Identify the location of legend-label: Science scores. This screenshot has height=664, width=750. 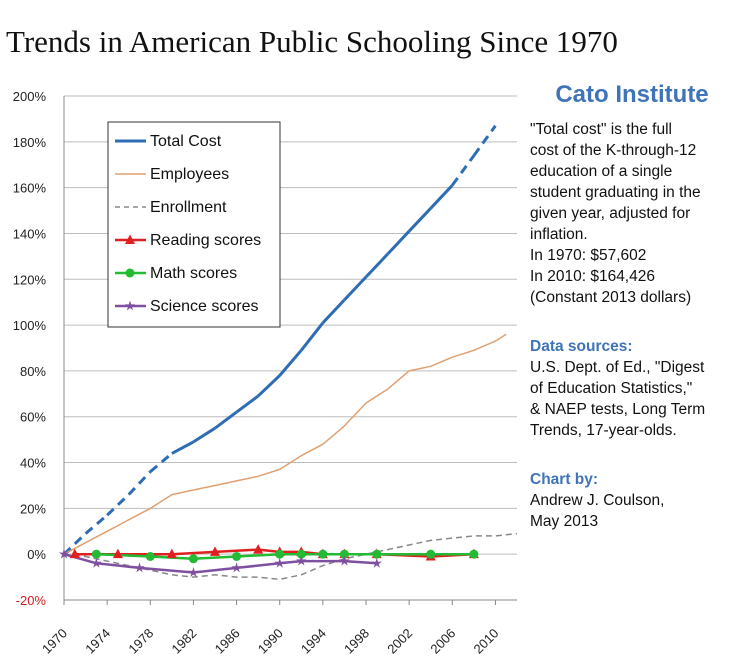
(204, 306).